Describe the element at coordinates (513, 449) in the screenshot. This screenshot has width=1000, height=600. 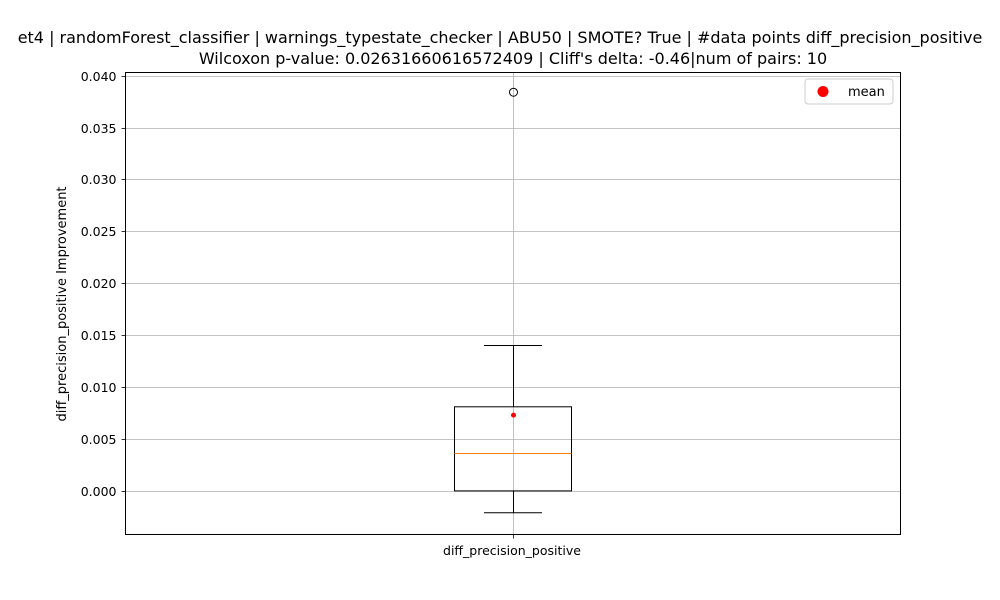
I see `interquartile-box` at that location.